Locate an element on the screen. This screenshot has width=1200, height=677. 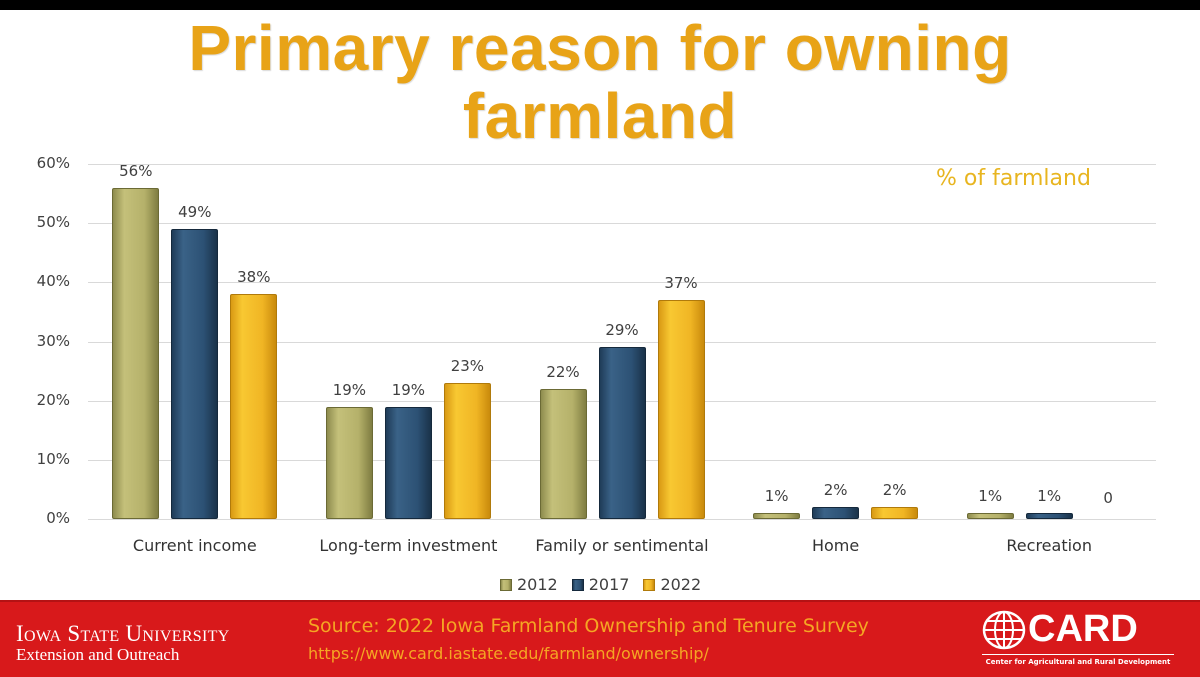
data-label: 38% is located at coordinates (254, 277).